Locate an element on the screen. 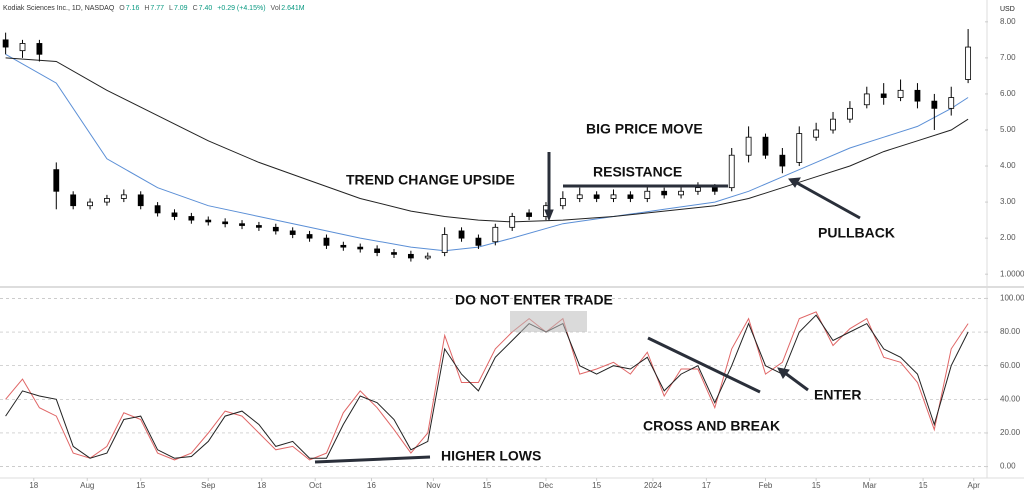  annotation: HIGHER LOWS is located at coordinates (491, 456).